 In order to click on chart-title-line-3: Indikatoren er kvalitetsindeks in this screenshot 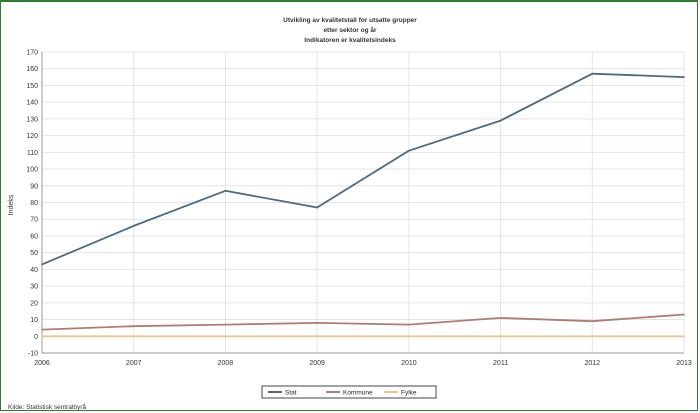, I will do `click(350, 40)`.